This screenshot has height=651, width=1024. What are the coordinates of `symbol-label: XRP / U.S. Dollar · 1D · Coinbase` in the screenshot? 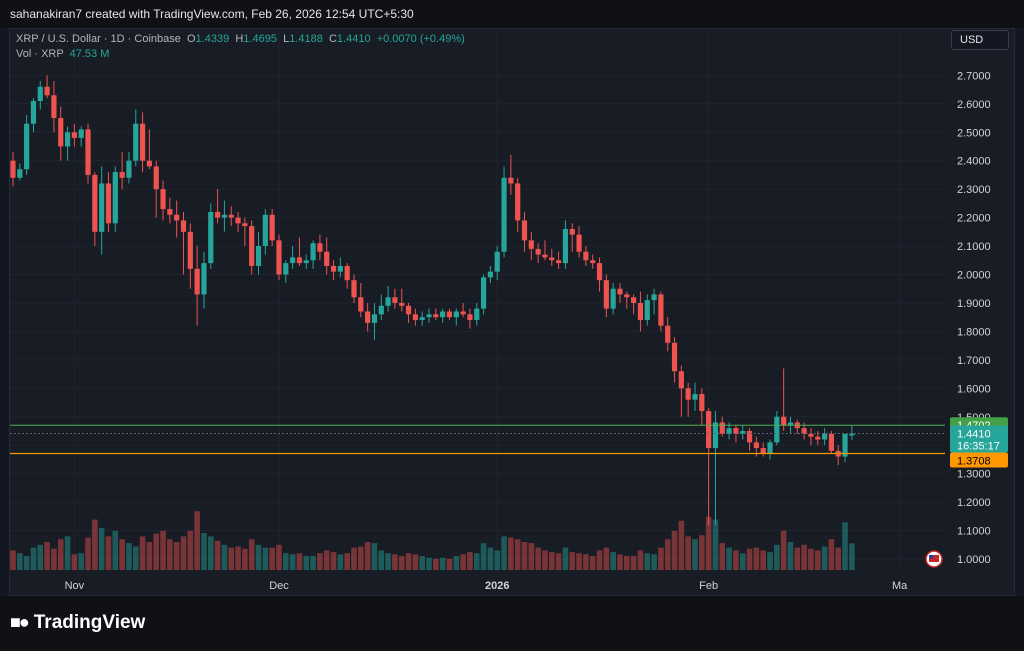 It's located at (98, 39).